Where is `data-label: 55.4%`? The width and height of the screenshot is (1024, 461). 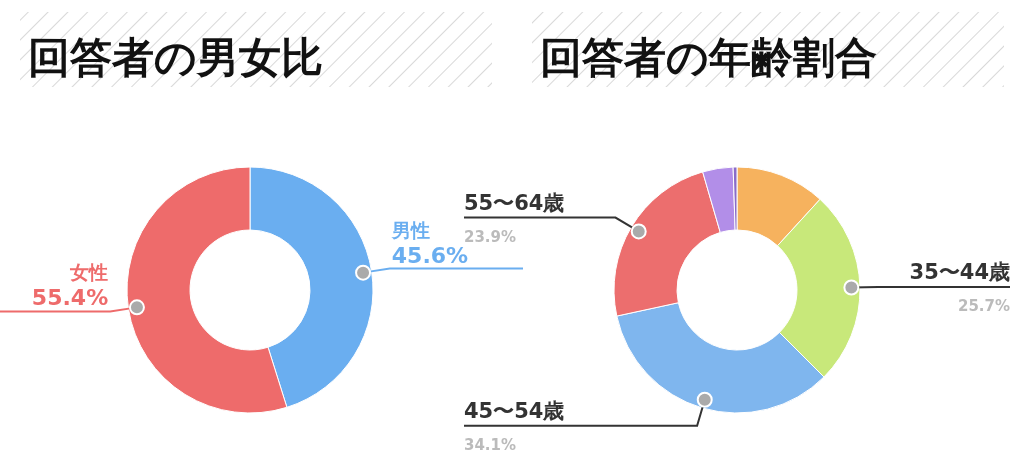
data-label: 55.4% is located at coordinates (70, 298).